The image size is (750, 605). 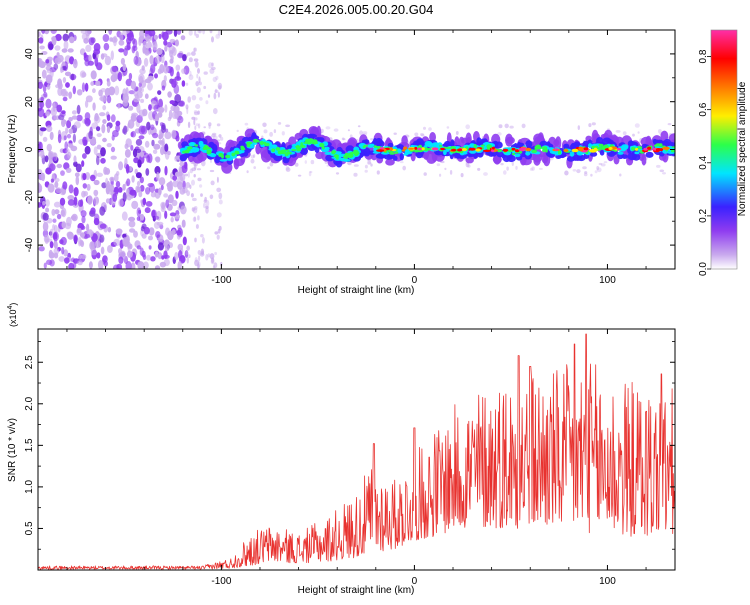 What do you see at coordinates (29, 528) in the screenshot?
I see `snr-ytick-label: 0.5` at bounding box center [29, 528].